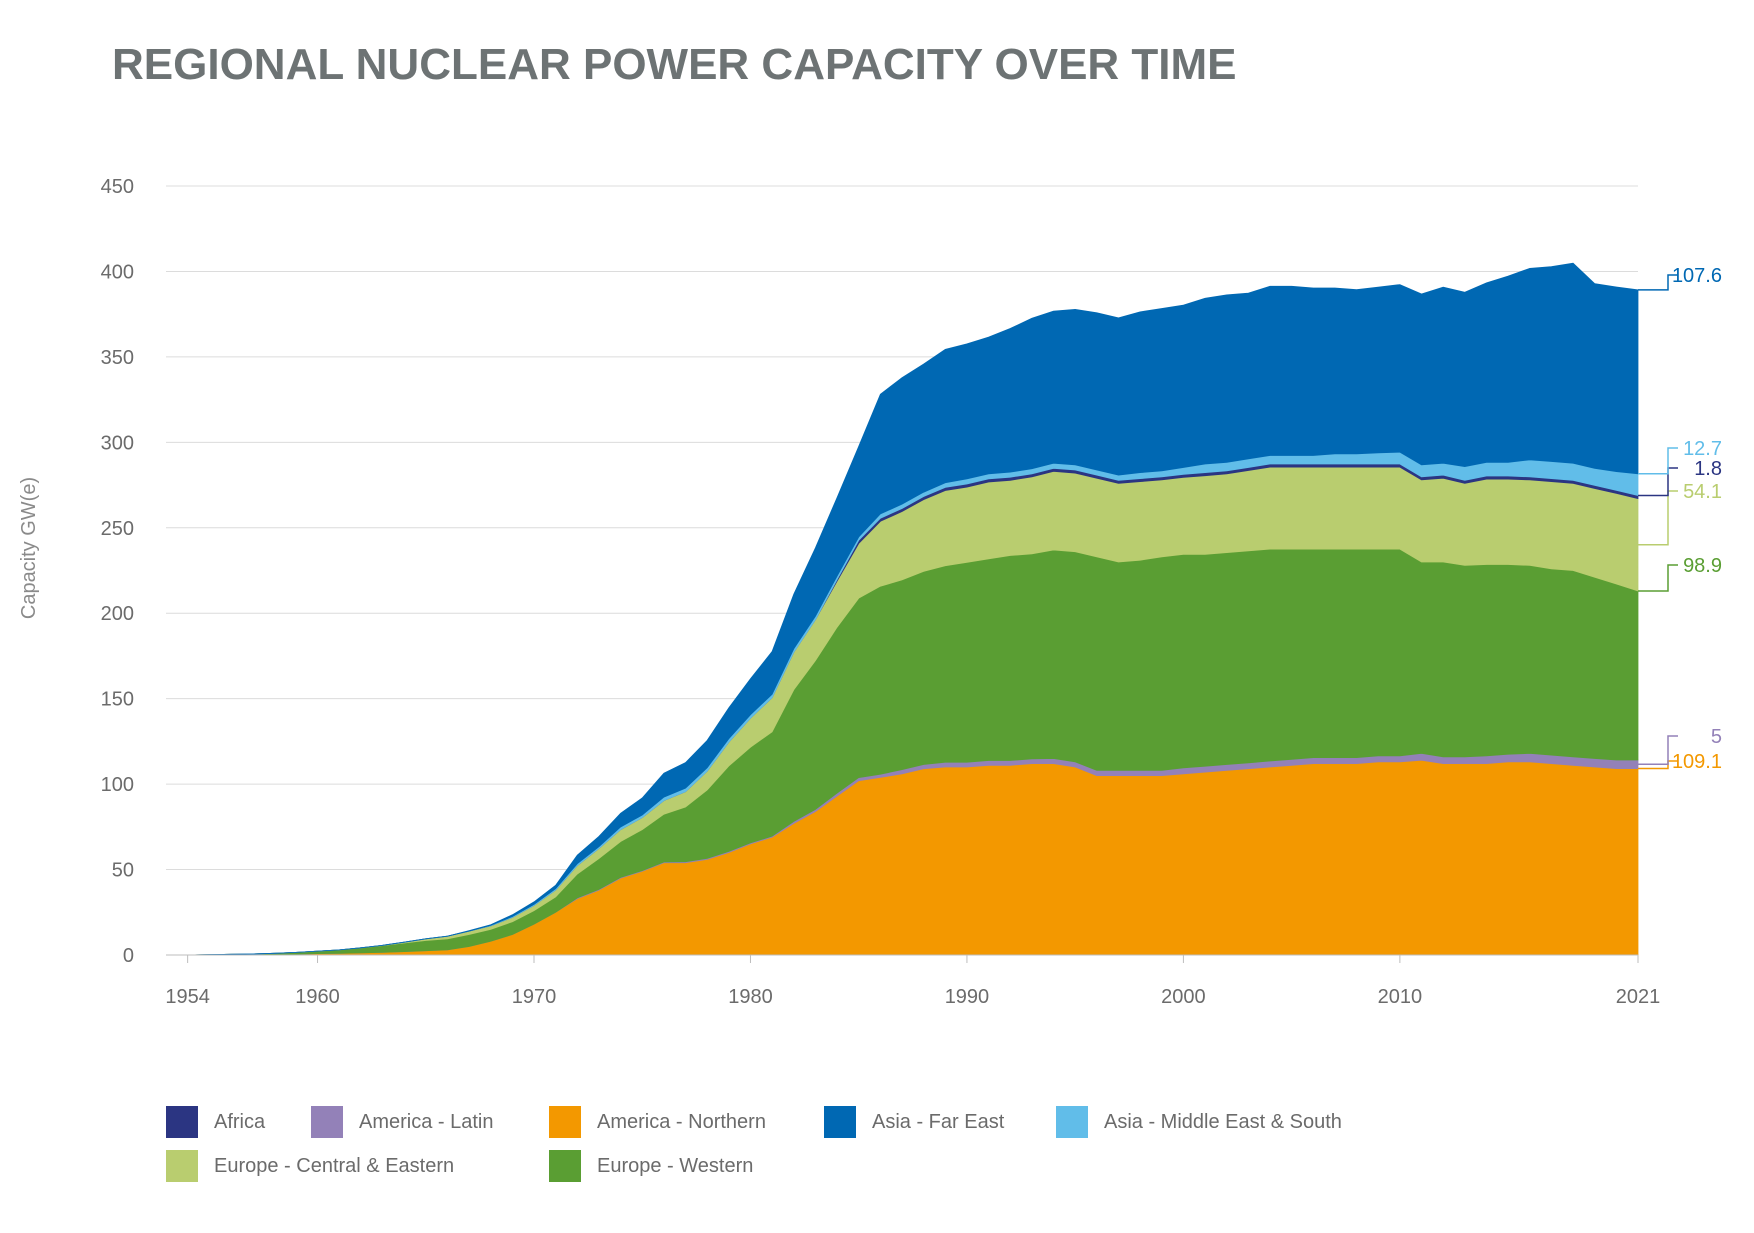  What do you see at coordinates (534, 997) in the screenshot?
I see `x-tick-label: 1970` at bounding box center [534, 997].